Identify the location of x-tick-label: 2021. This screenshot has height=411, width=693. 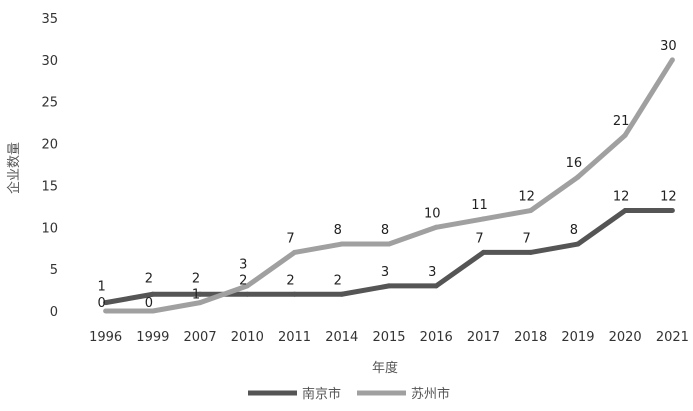
(672, 337).